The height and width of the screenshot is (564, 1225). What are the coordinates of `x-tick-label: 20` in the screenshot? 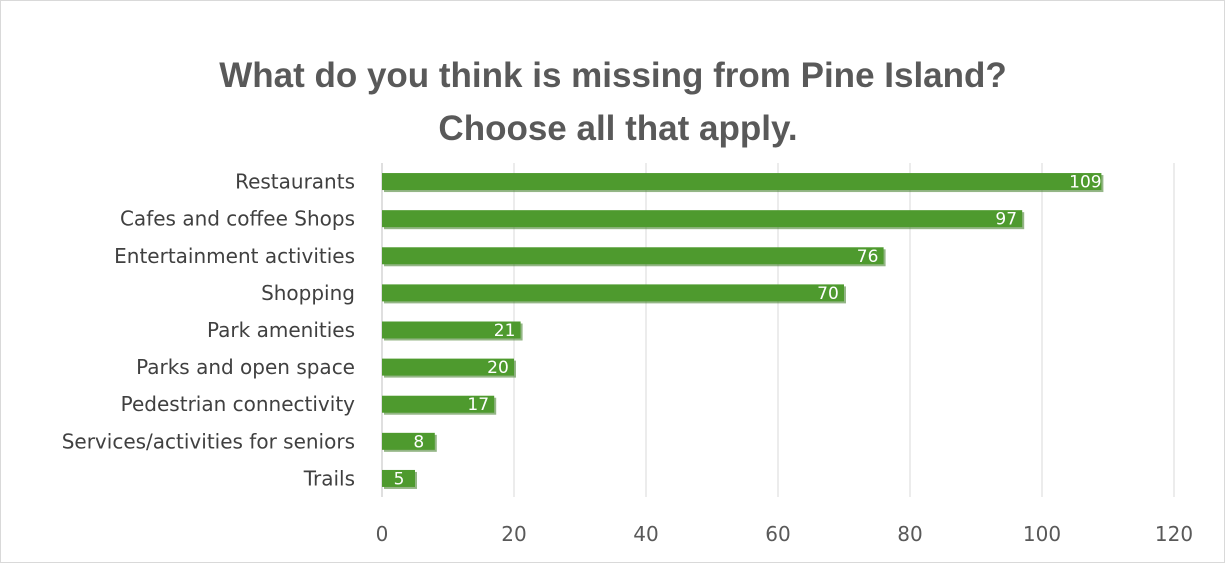 It's located at (513, 534).